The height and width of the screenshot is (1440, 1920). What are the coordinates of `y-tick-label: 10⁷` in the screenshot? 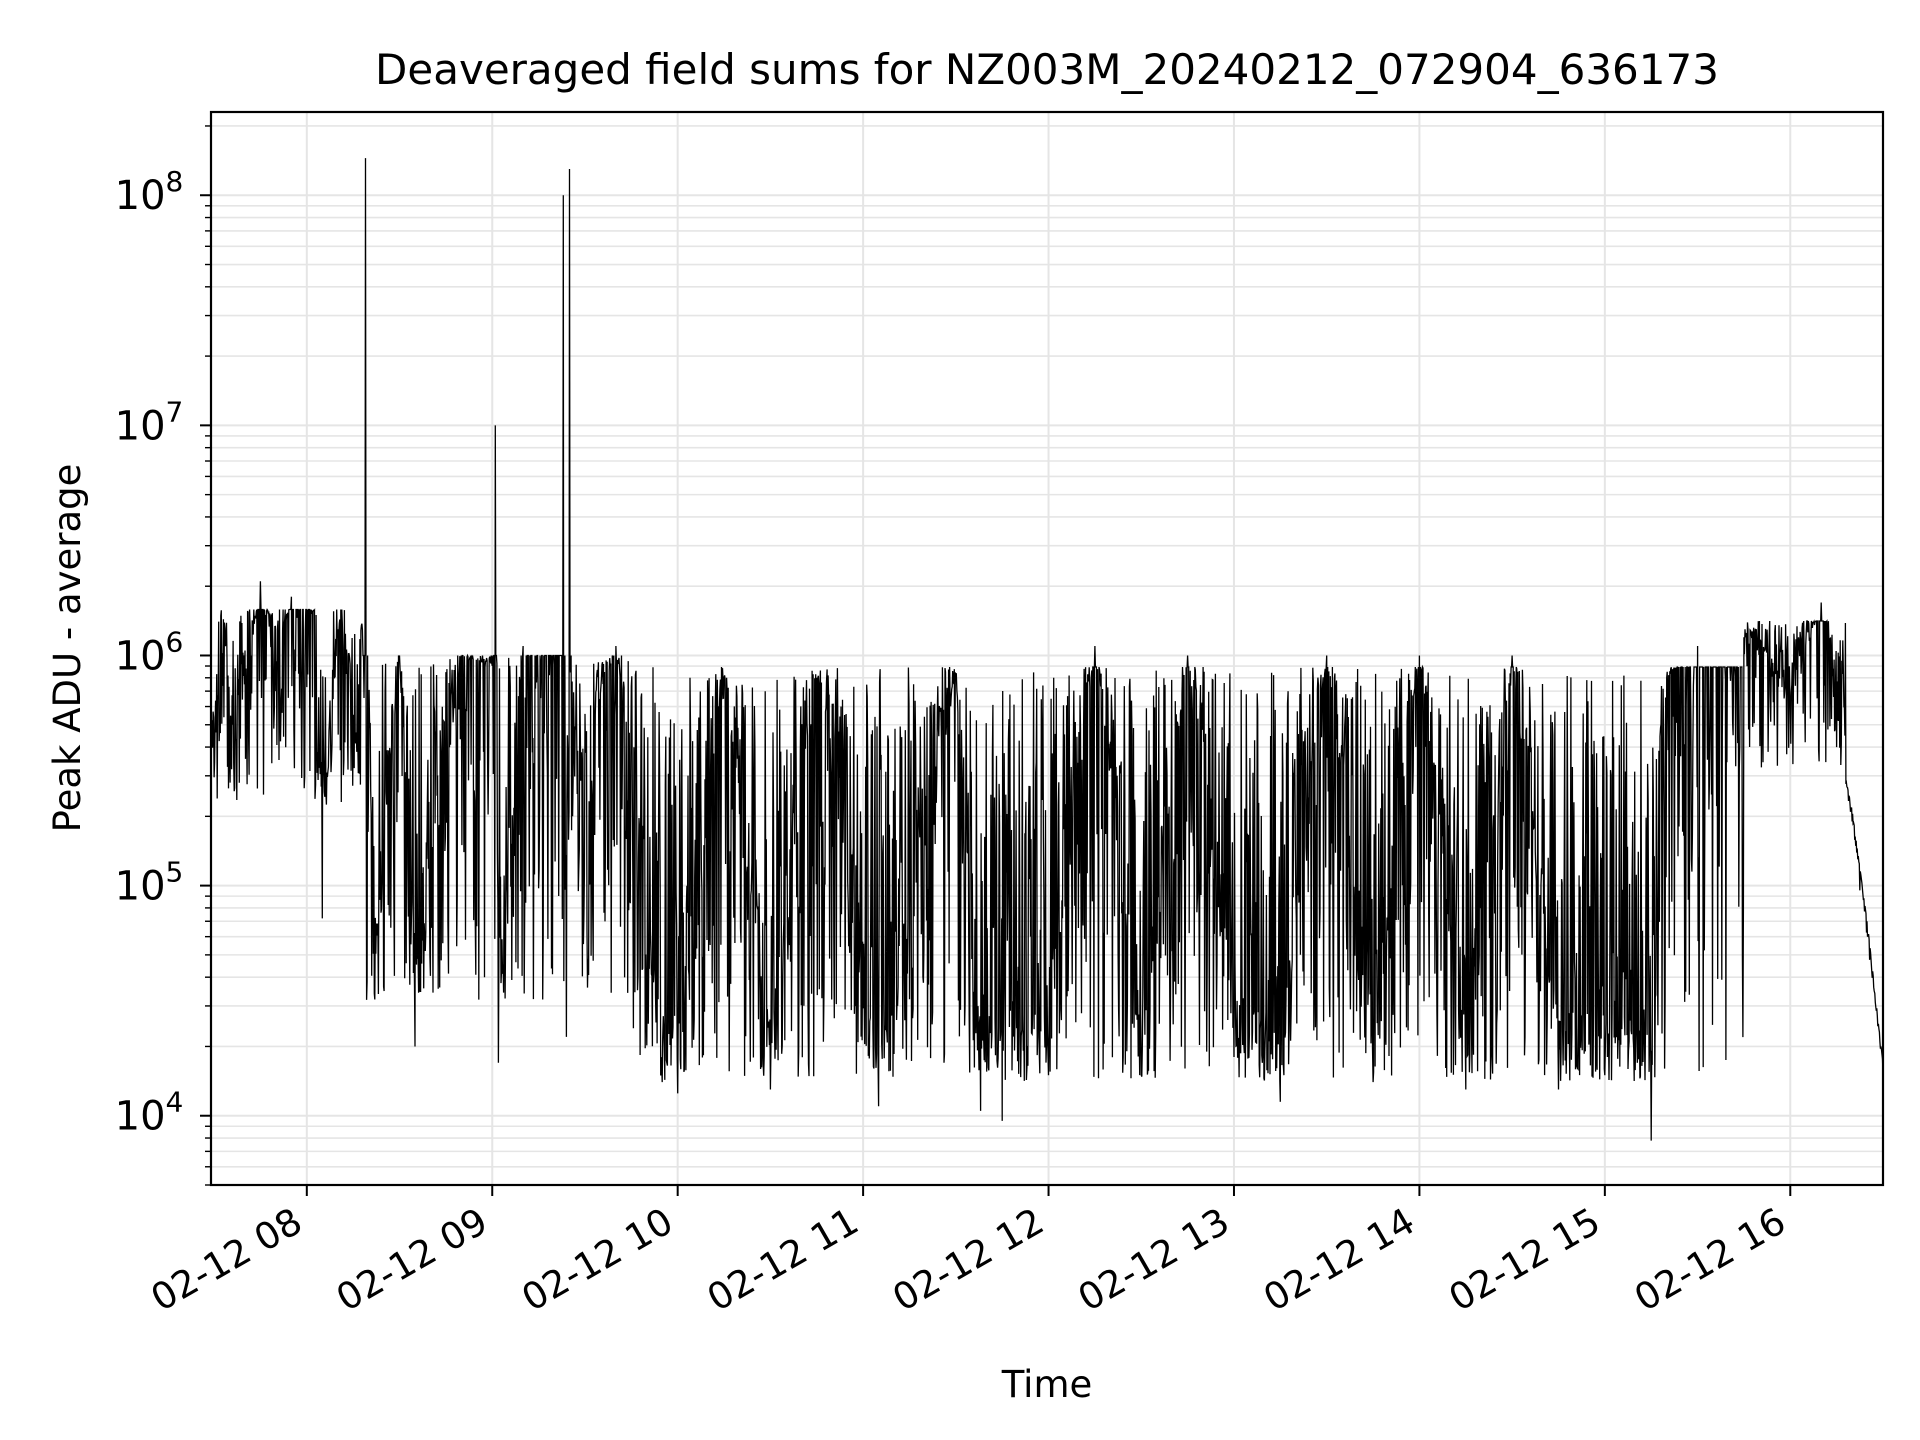 It's located at (149, 422).